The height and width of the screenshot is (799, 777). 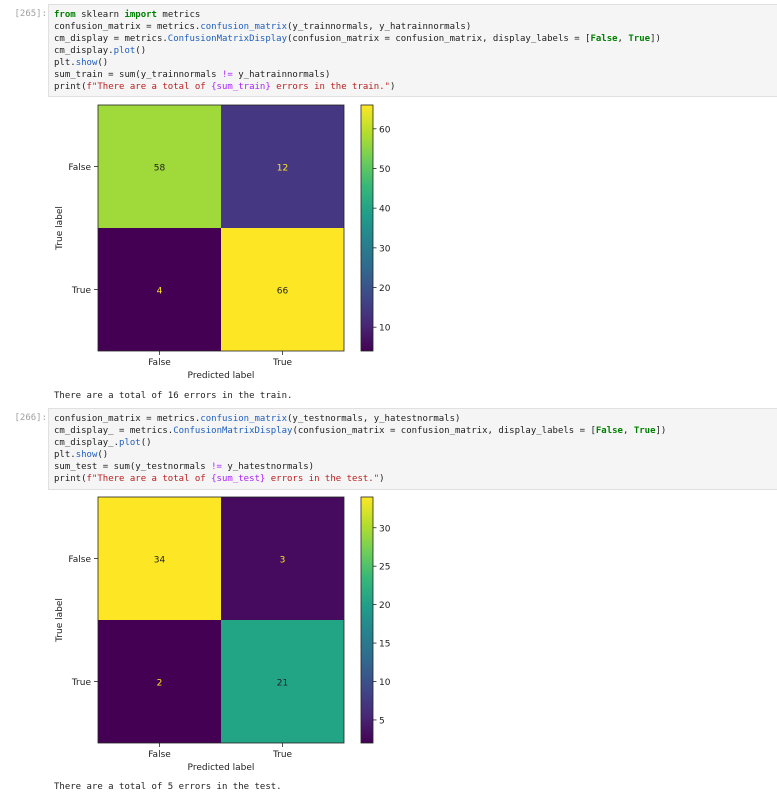 I want to click on code-token: !=, so click(x=227, y=75).